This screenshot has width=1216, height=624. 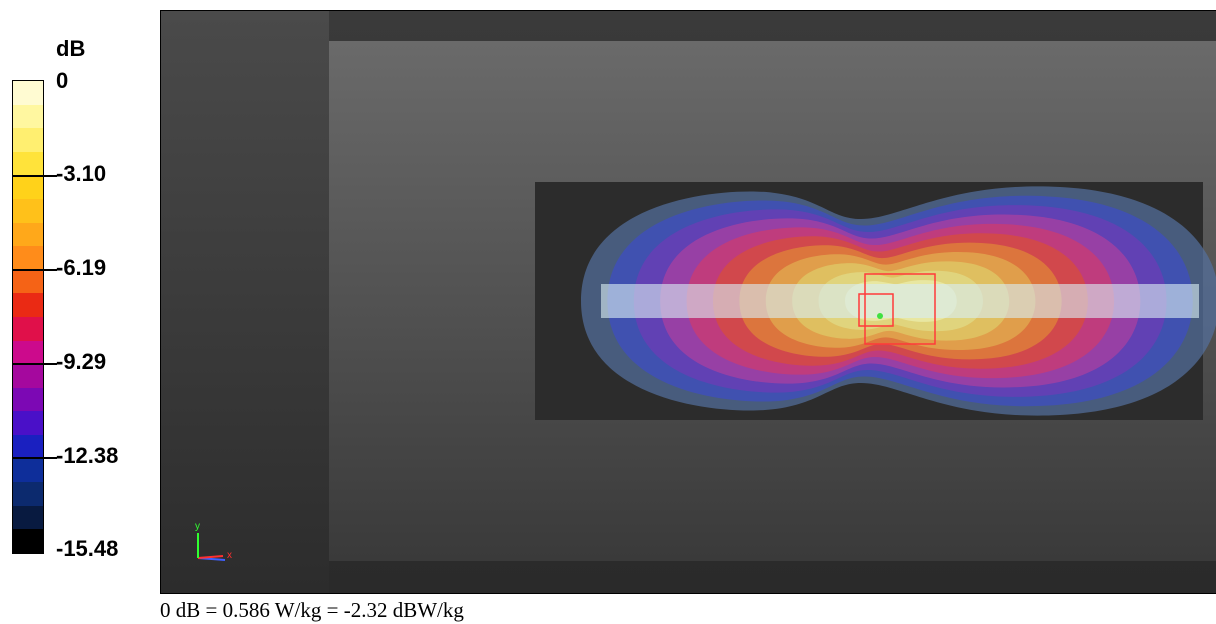 I want to click on colorbar-tick-label: -9.29, so click(x=81, y=362).